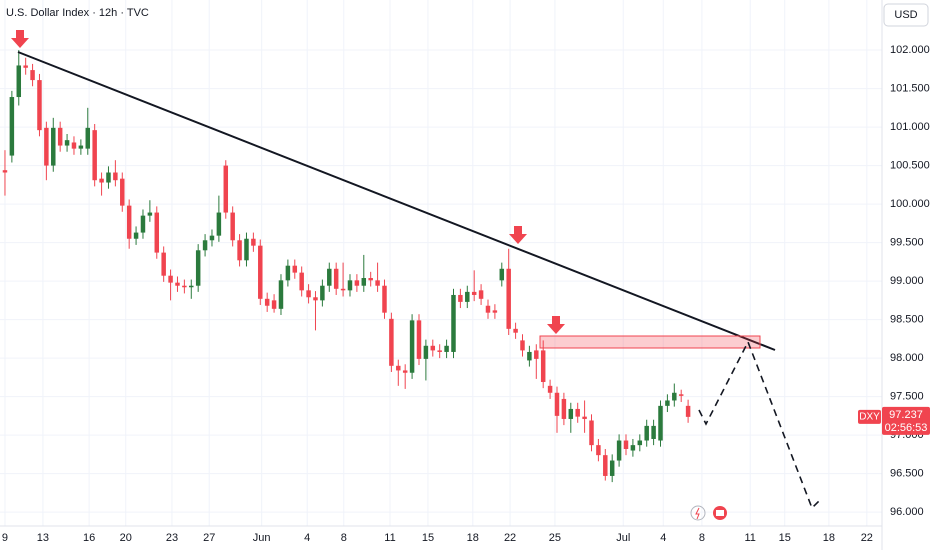  What do you see at coordinates (307, 538) in the screenshot?
I see `x-tick-label: 4` at bounding box center [307, 538].